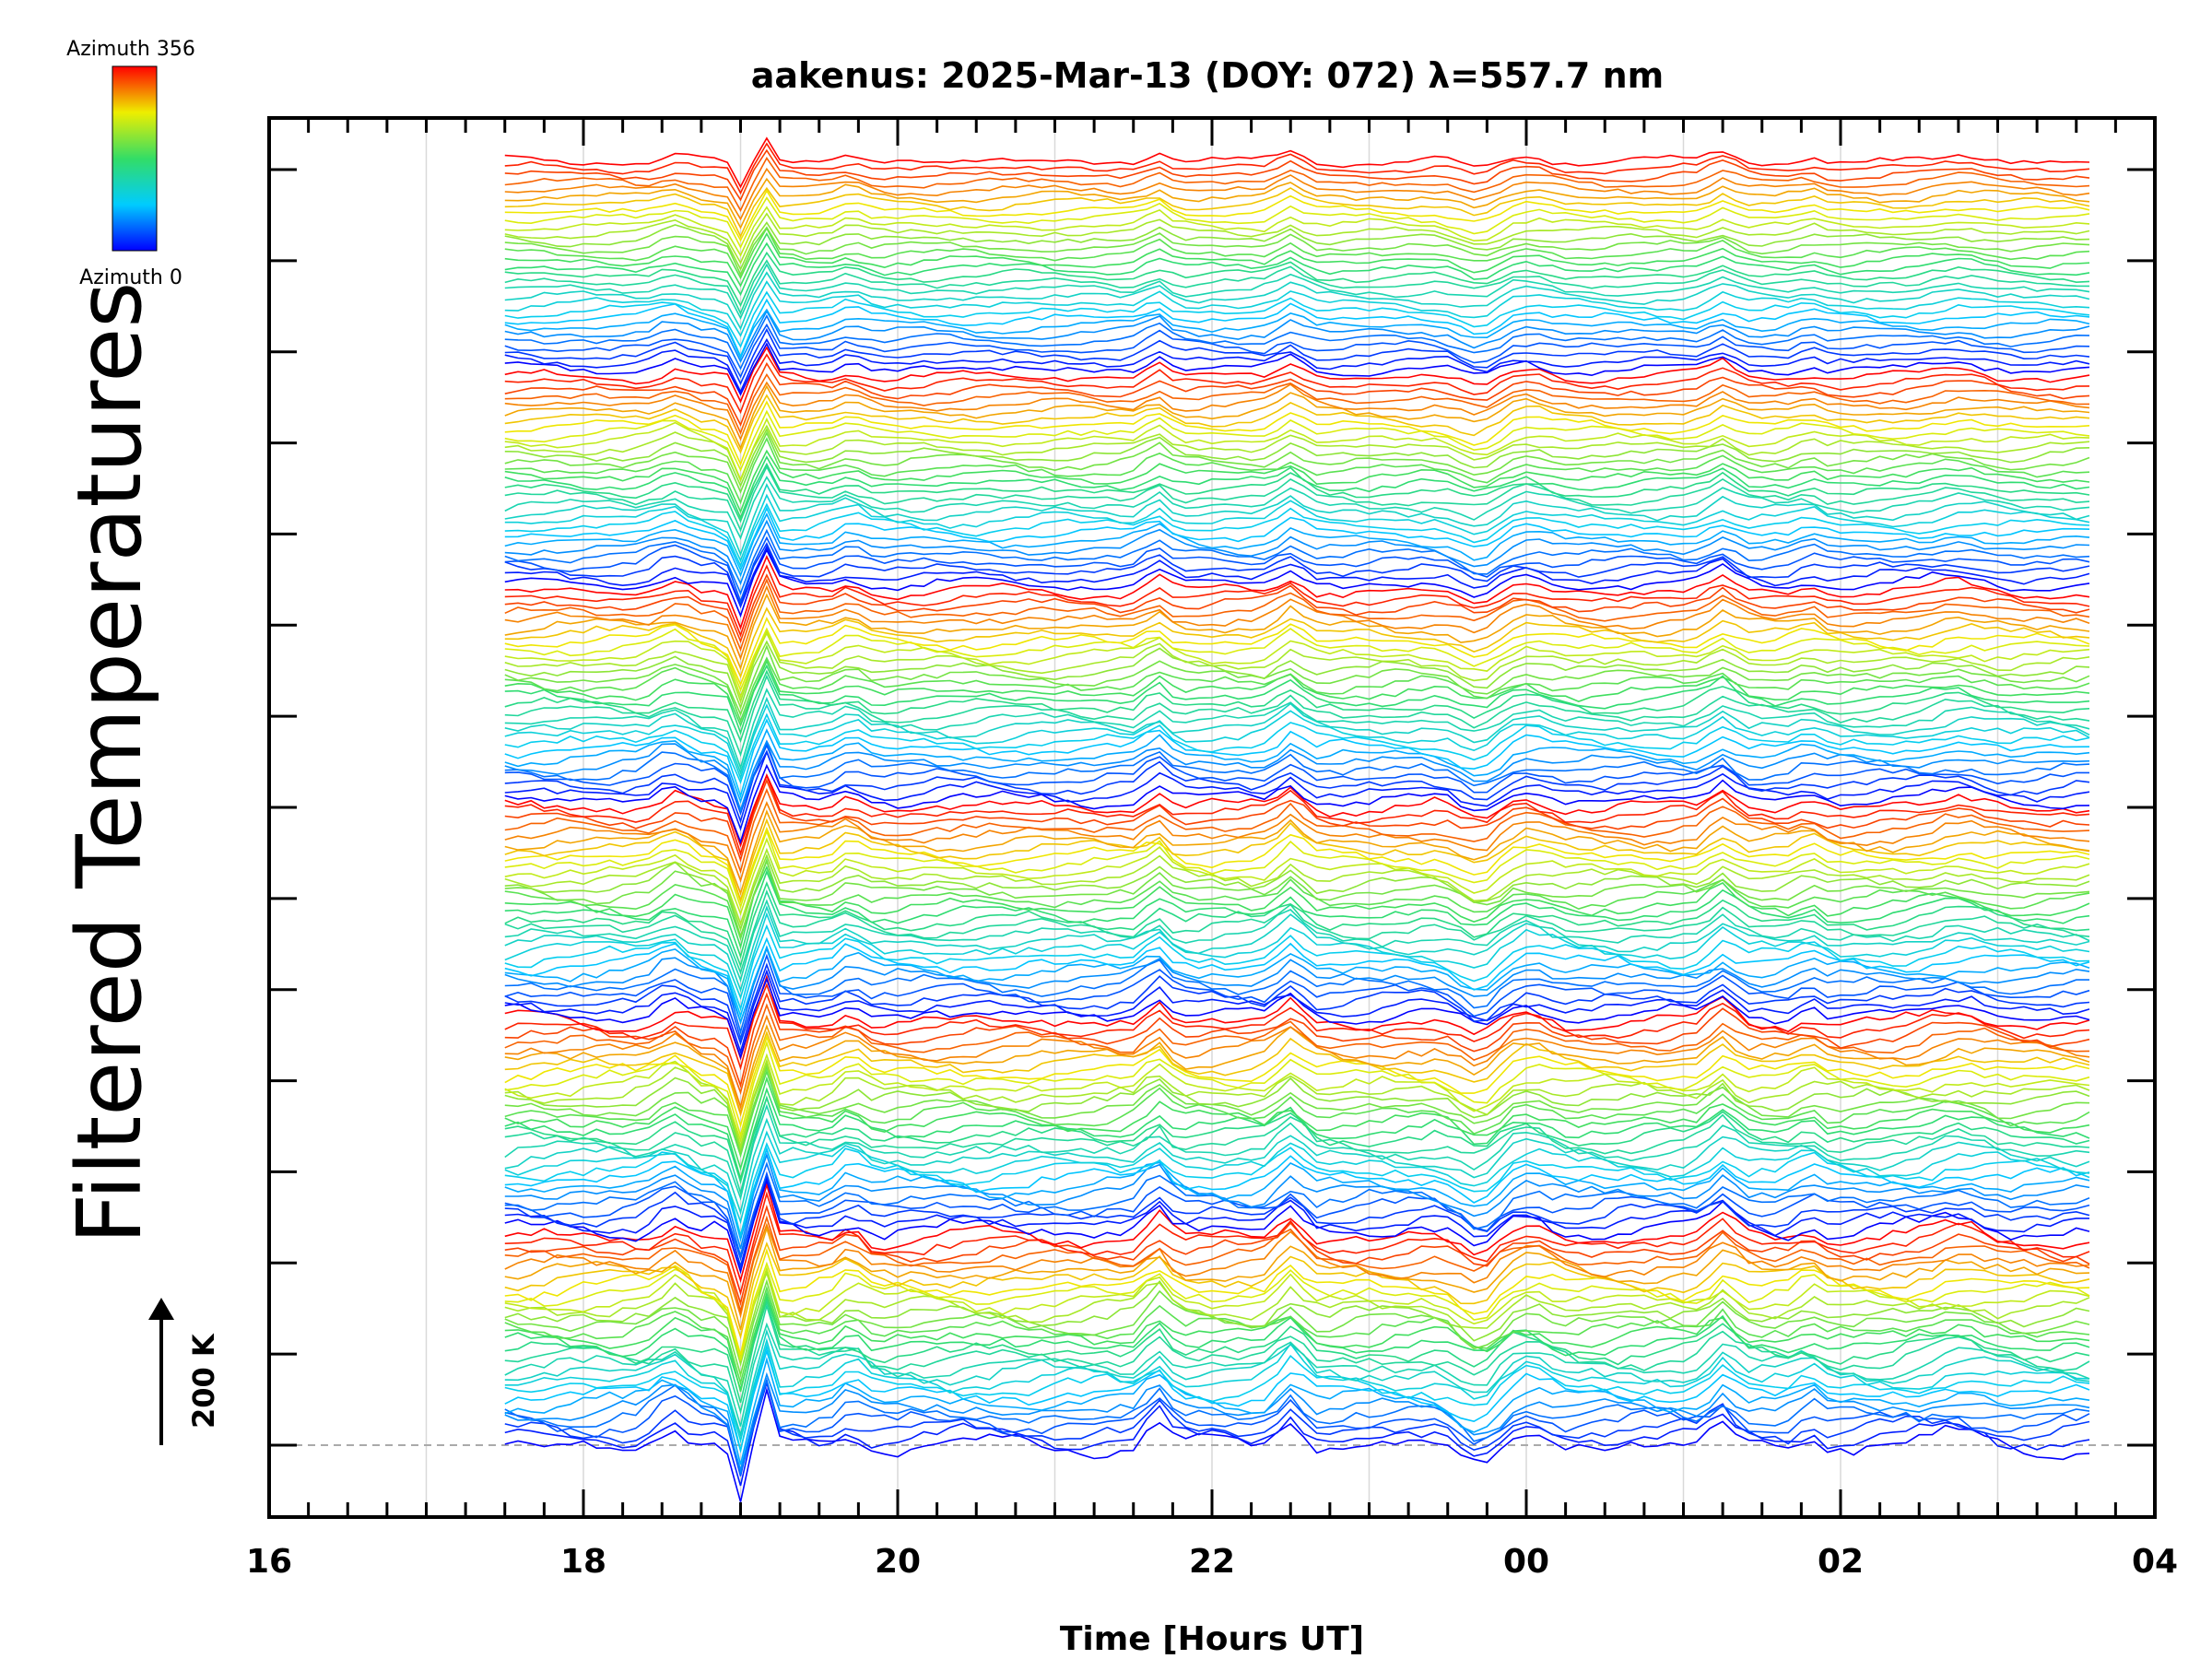 This screenshot has height=1659, width=2212. I want to click on scale-label: 200 K, so click(203, 1381).